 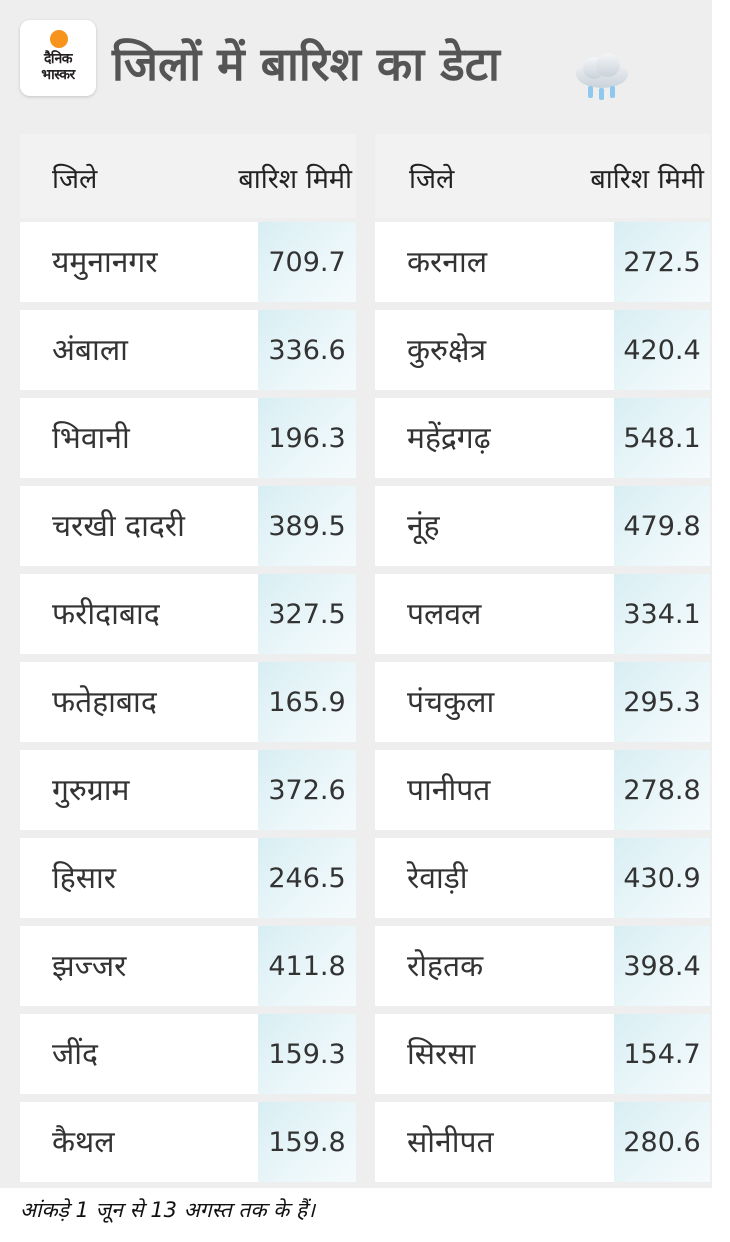 What do you see at coordinates (307, 1054) in the screenshot?
I see `rain-value: 159.3` at bounding box center [307, 1054].